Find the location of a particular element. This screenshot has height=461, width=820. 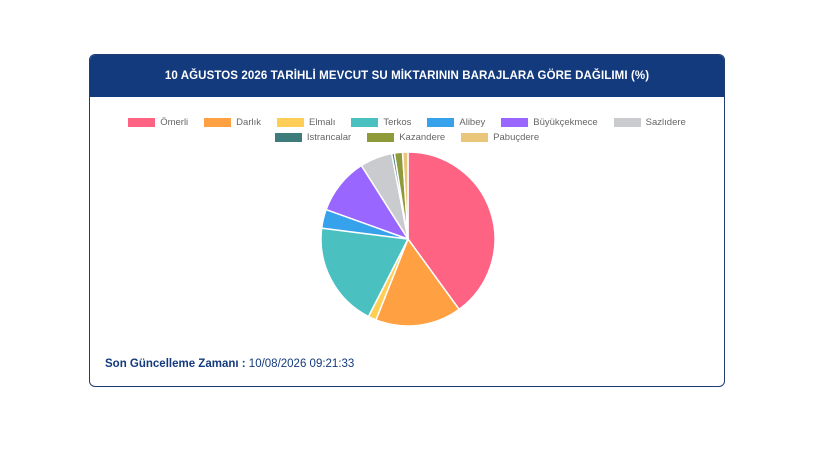

legend-label: Alibey is located at coordinates (472, 122).